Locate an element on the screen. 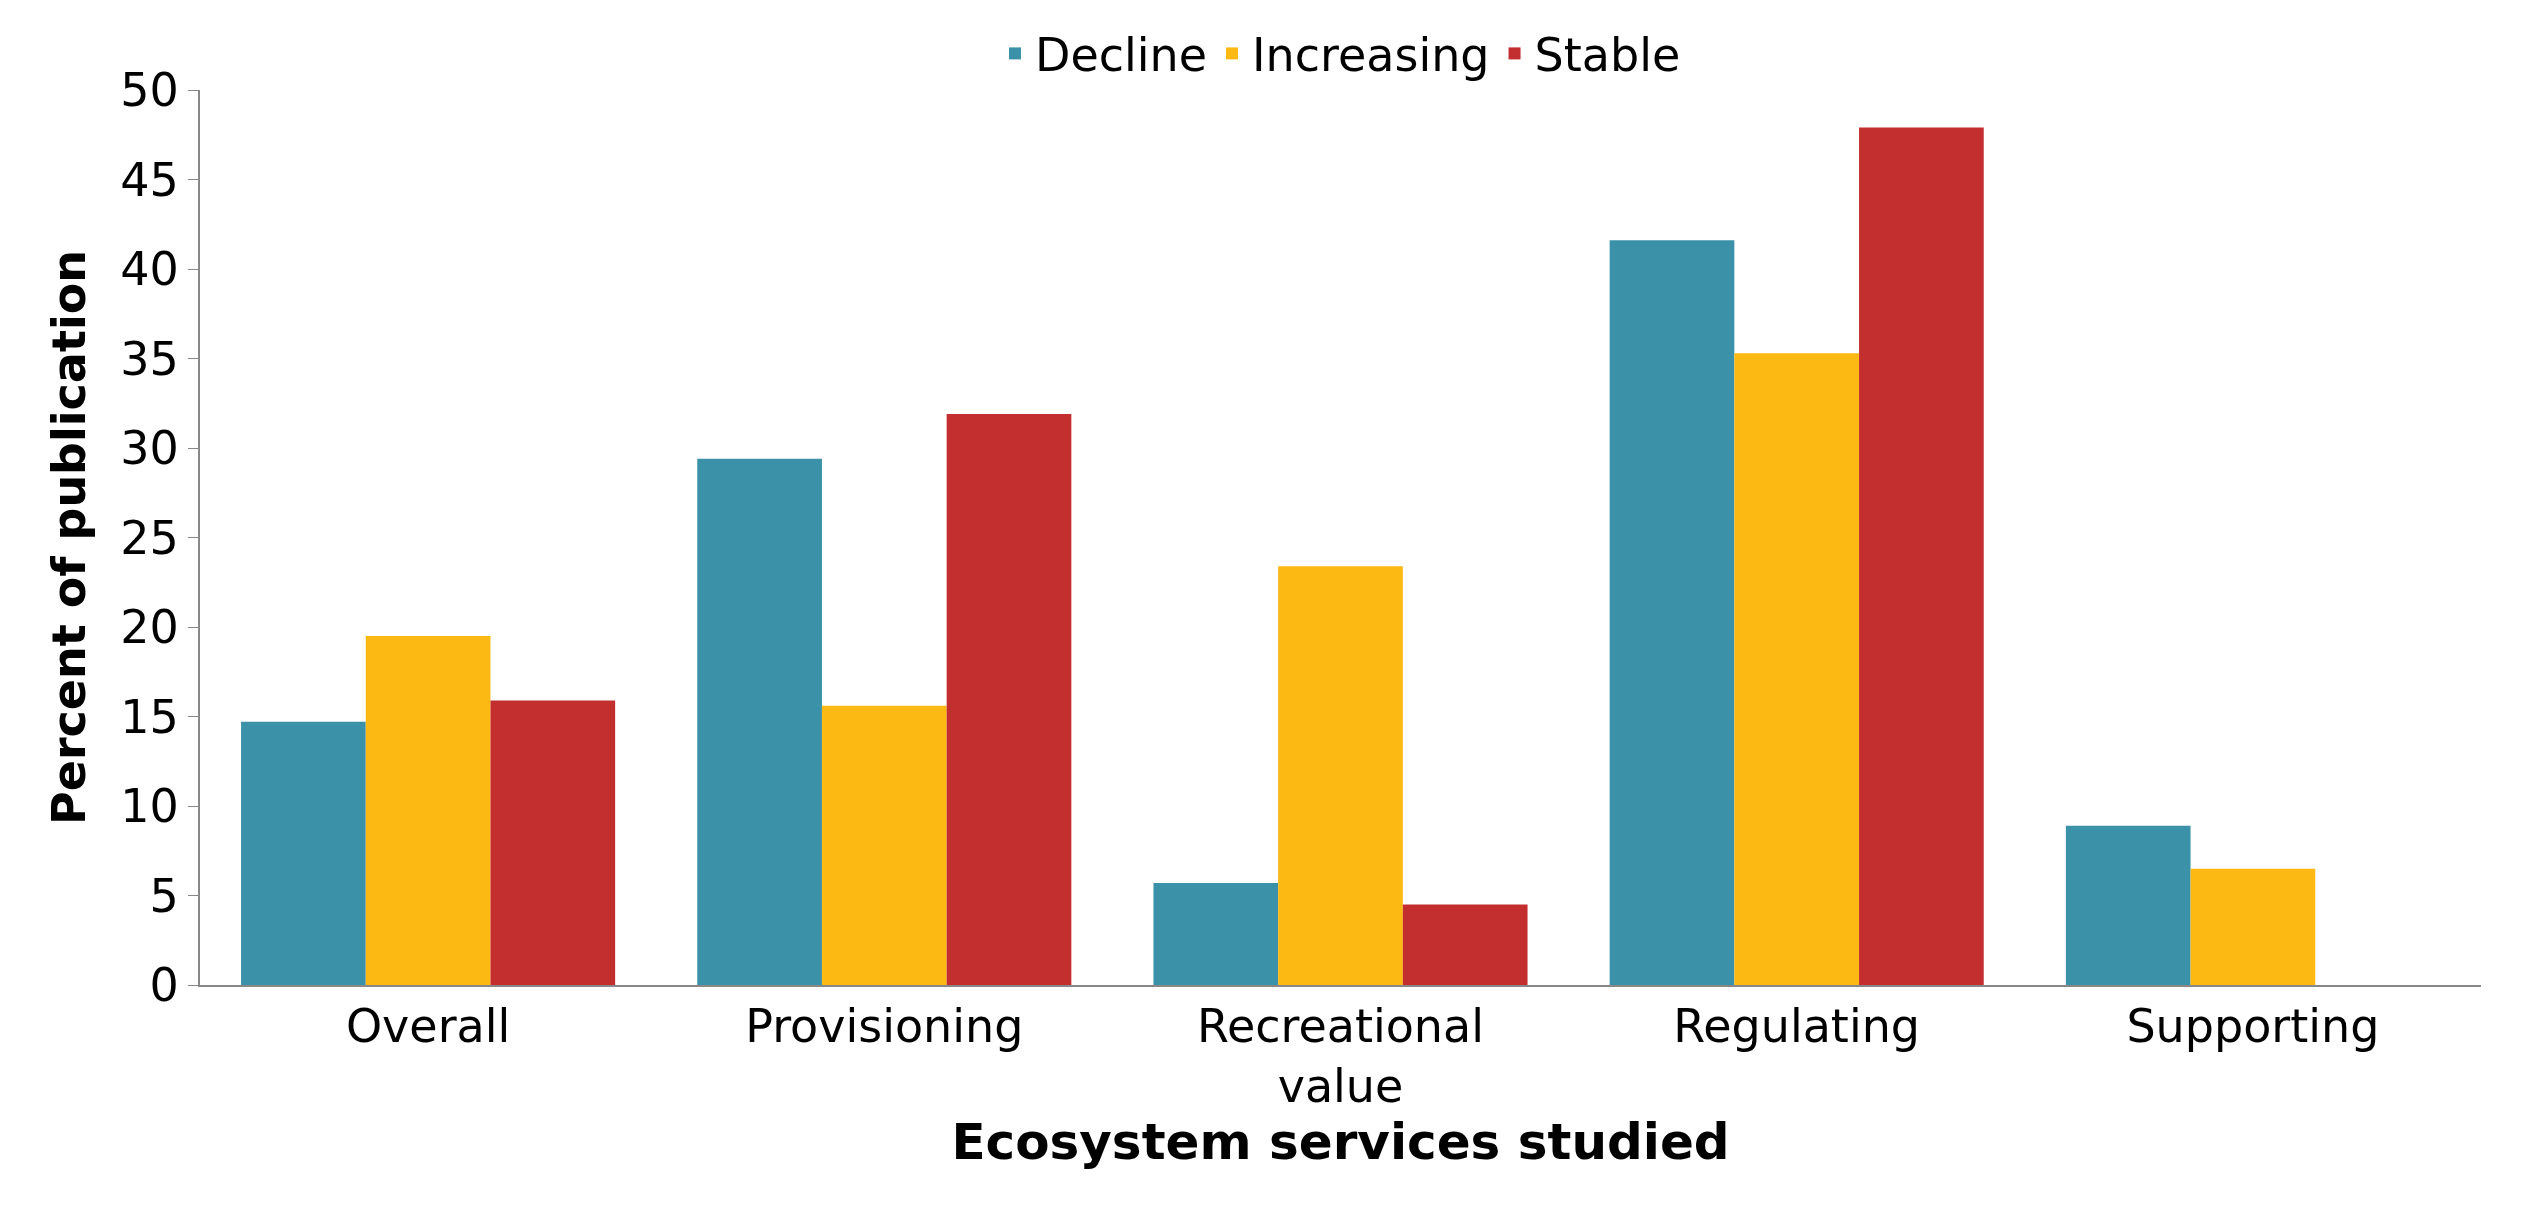 This screenshot has height=1215, width=2541. x-tick-label: Regulating is located at coordinates (1797, 1026).